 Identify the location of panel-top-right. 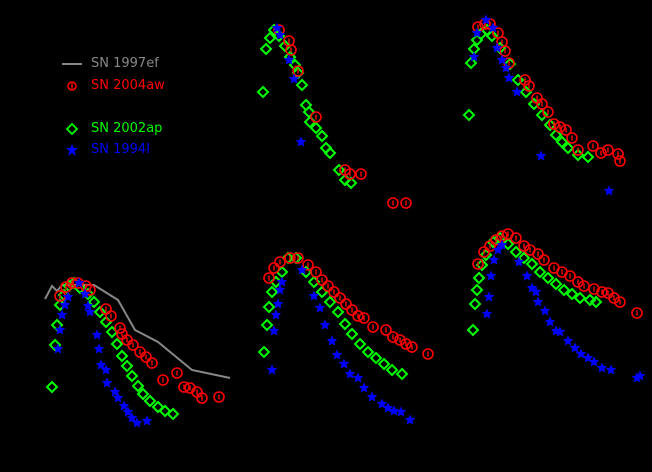
(544, 105).